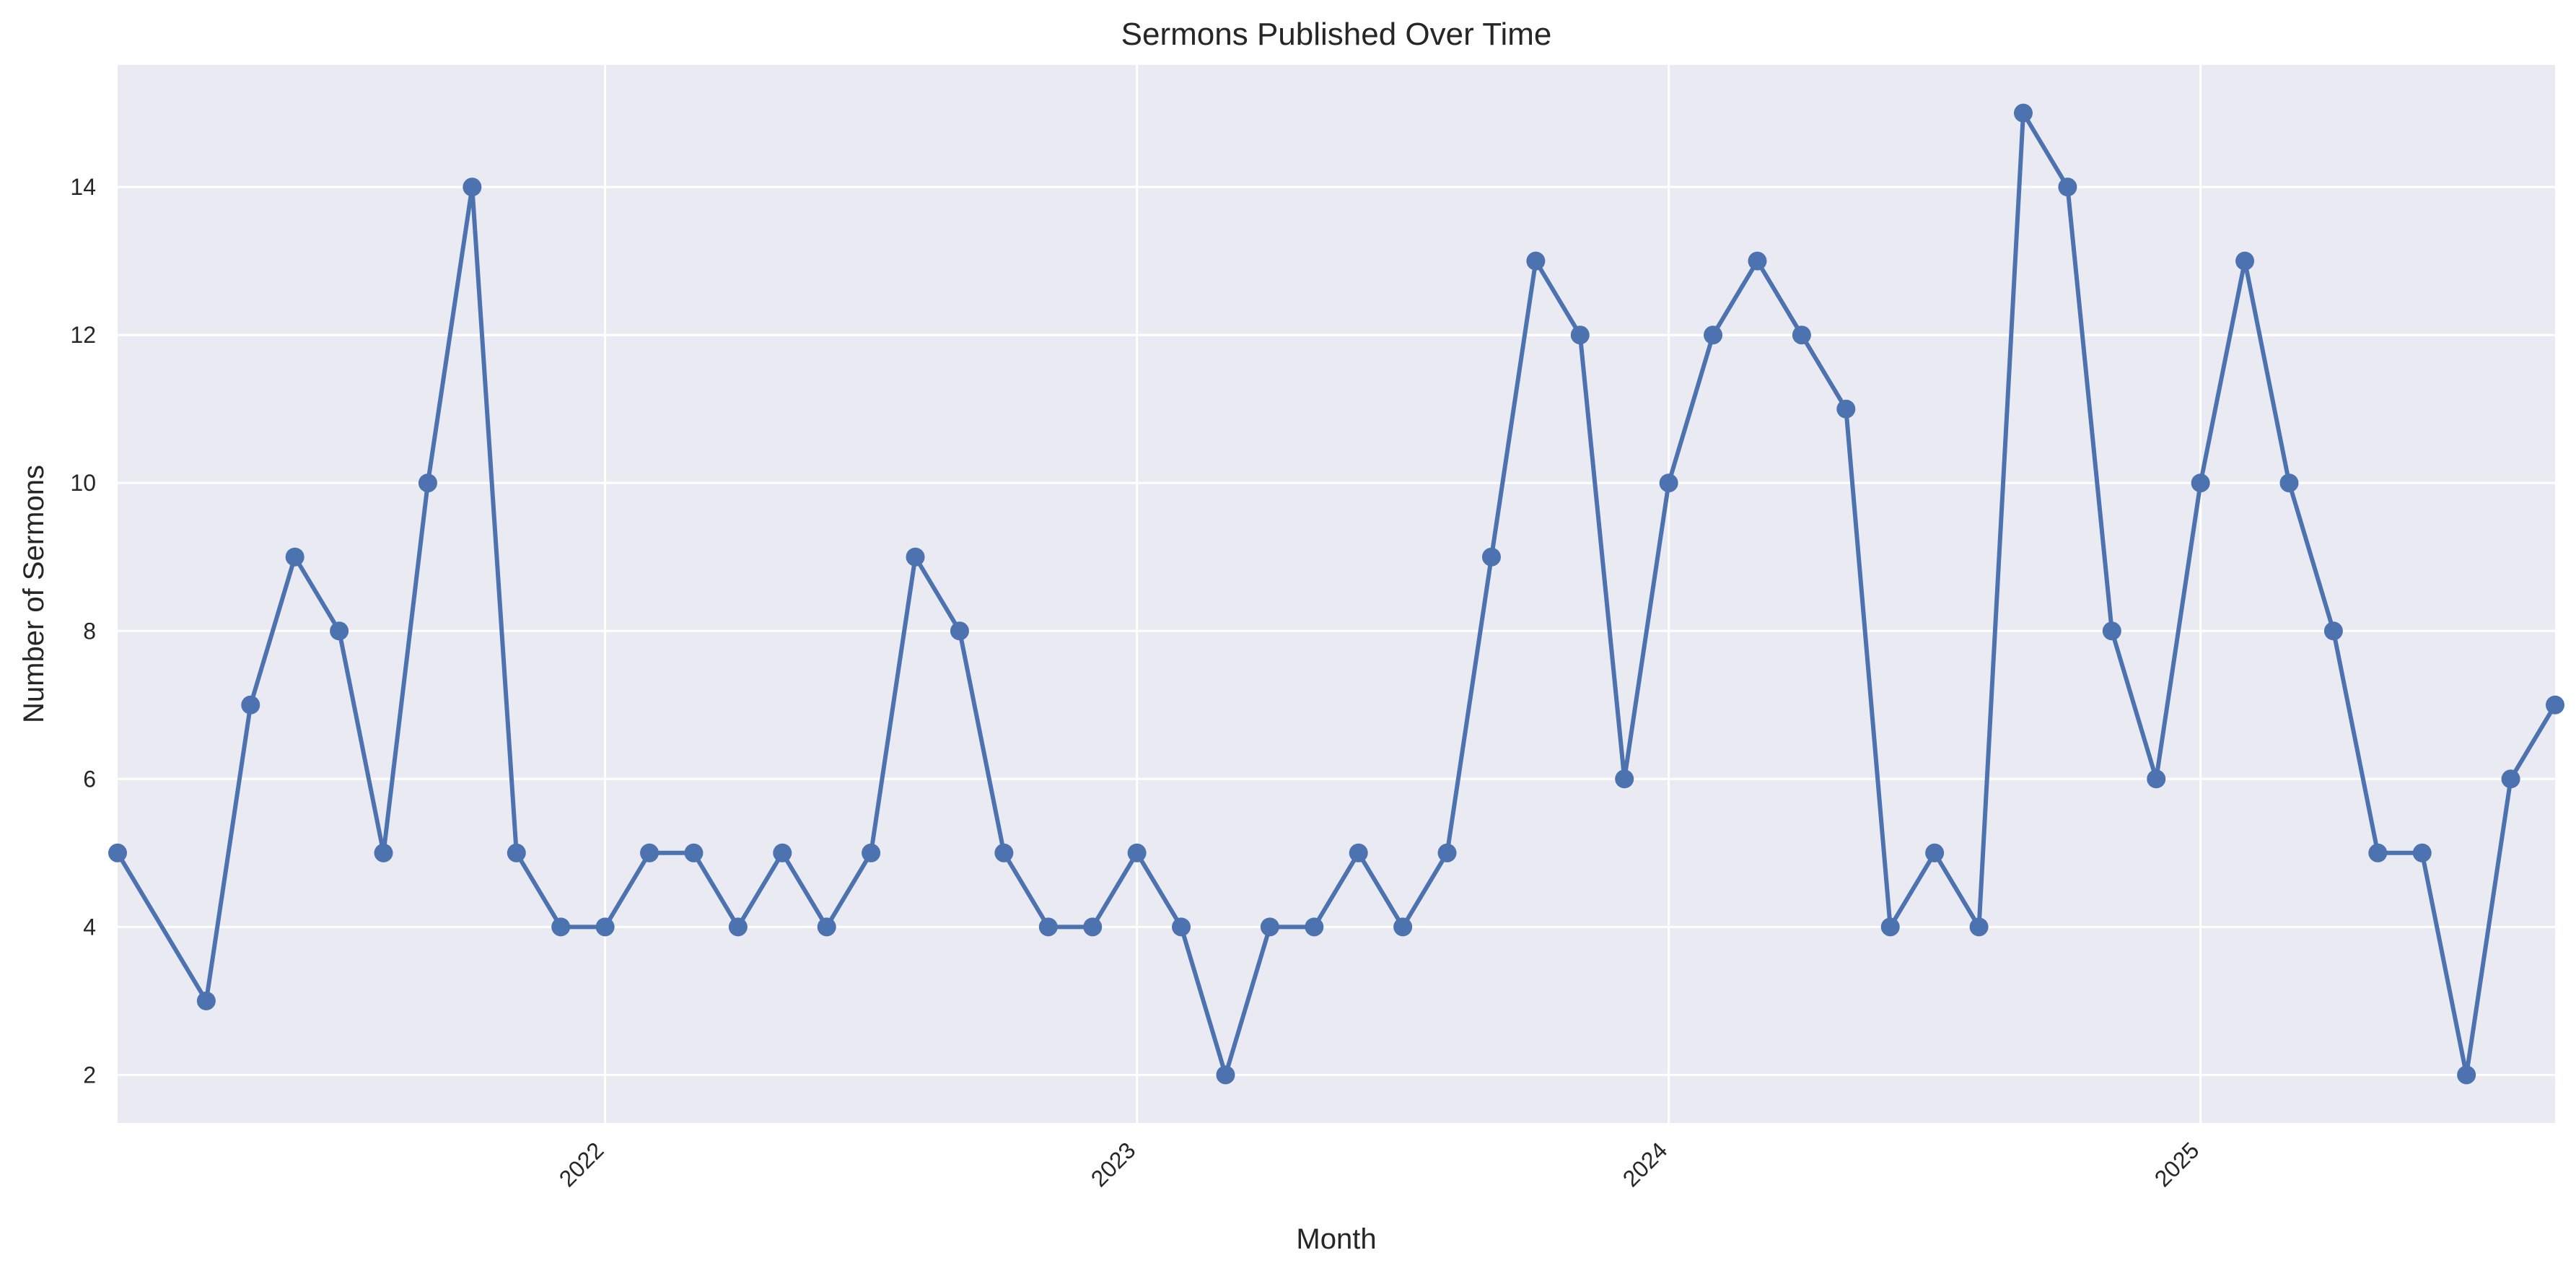 Image resolution: width=2576 pixels, height=1276 pixels. I want to click on y-tick-label: 4, so click(89, 927).